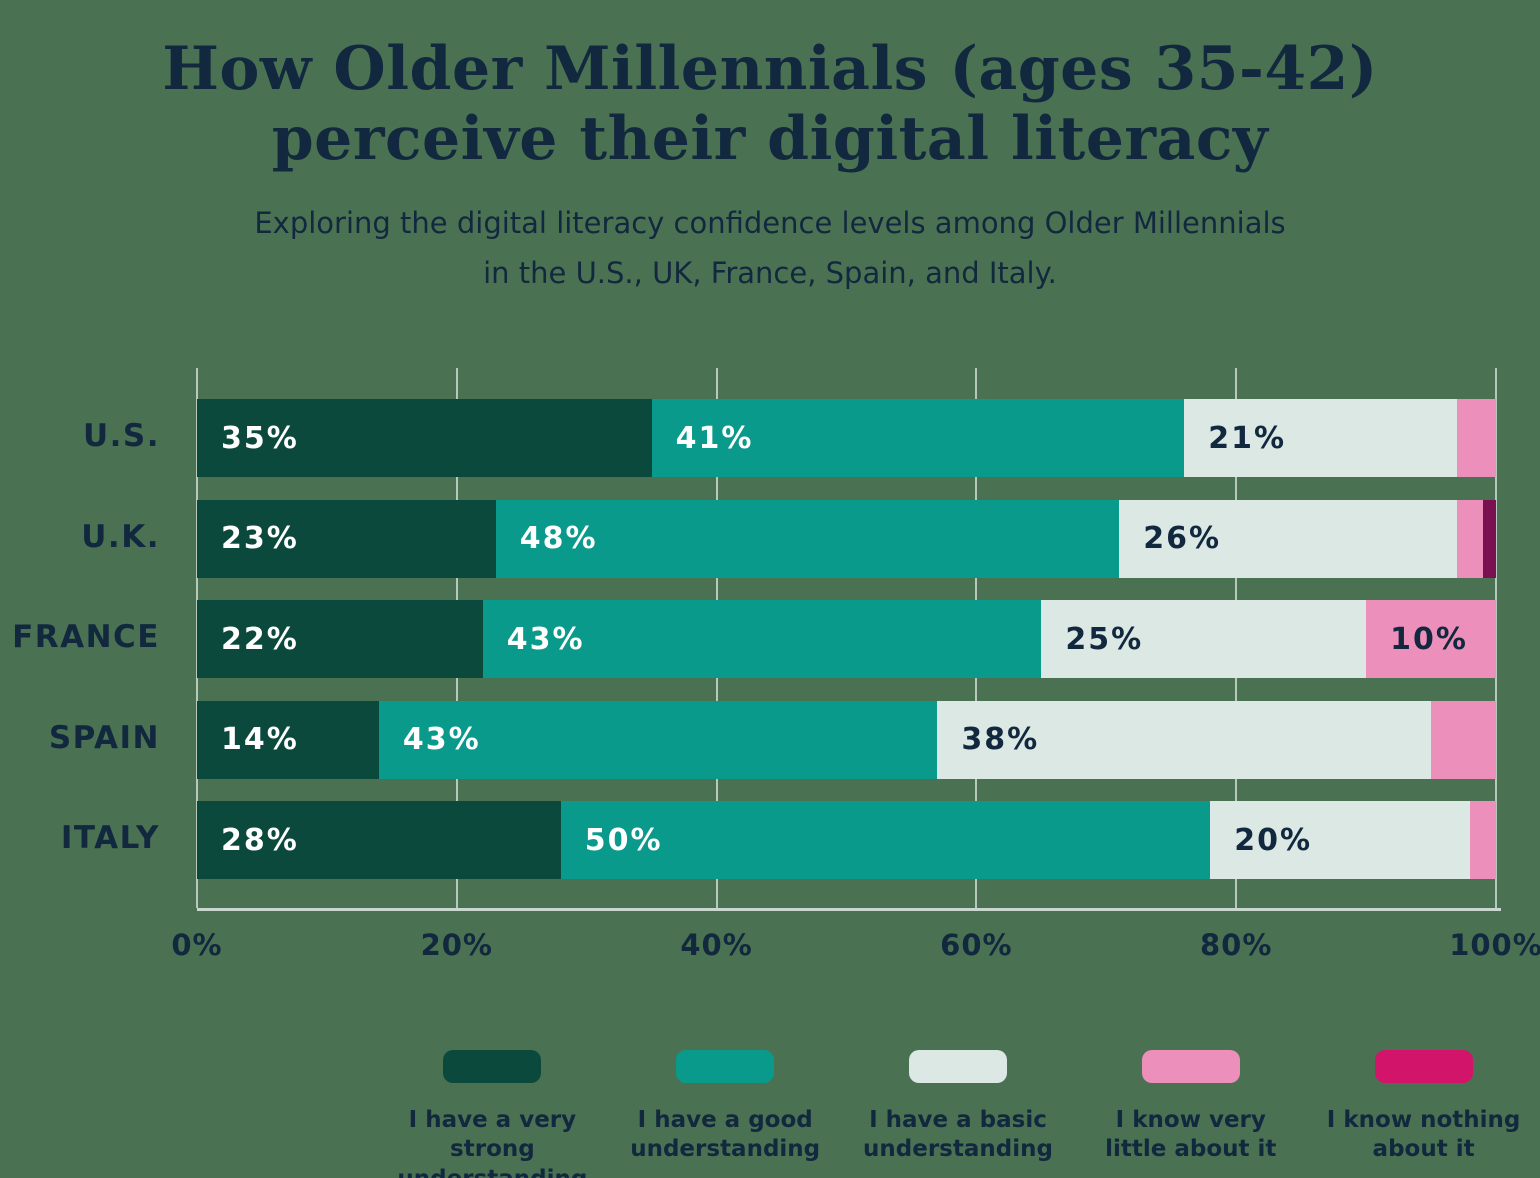  I want to click on bar-row-us: 35% 41% 21%, so click(846, 438).